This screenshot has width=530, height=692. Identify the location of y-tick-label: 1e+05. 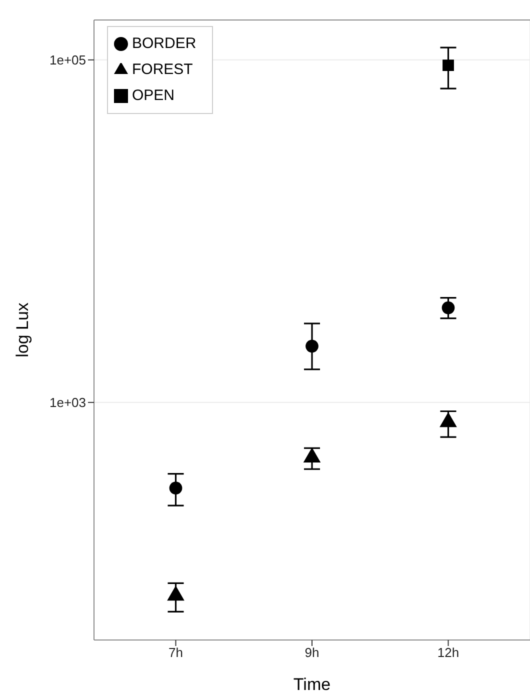
(67, 60).